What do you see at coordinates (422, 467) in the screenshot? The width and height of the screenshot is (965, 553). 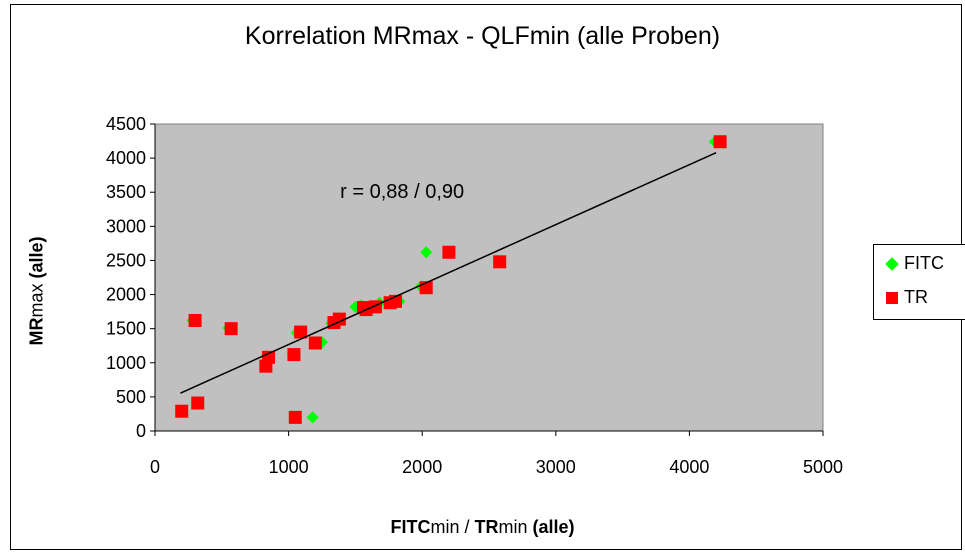 I see `x-tick-label: 2000` at bounding box center [422, 467].